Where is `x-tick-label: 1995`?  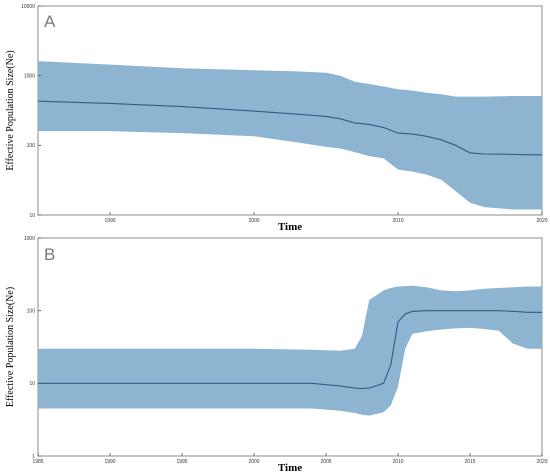 x-tick-label: 1995 is located at coordinates (181, 462).